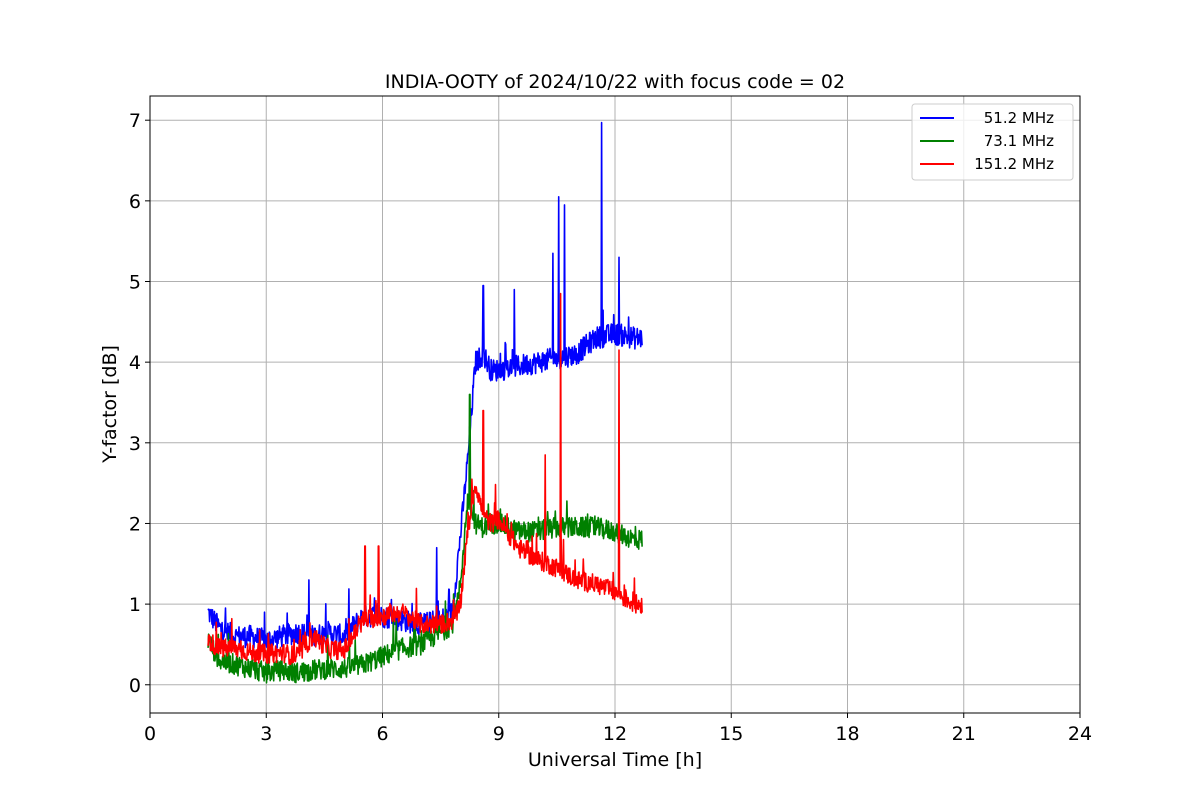  I want to click on x-tick-label: 15, so click(731, 734).